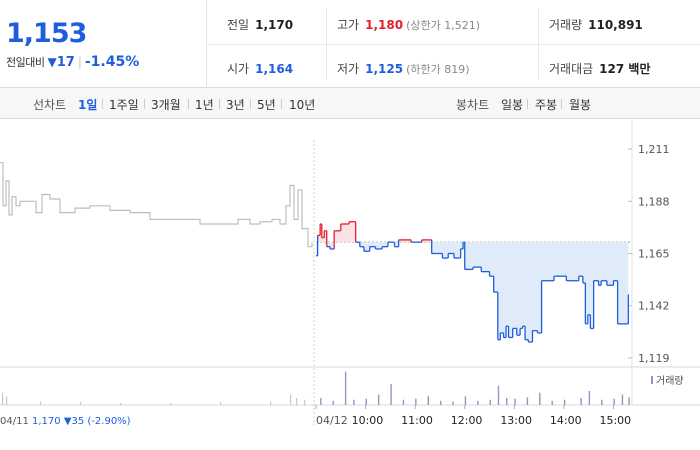 Image resolution: width=700 pixels, height=450 pixels. Describe the element at coordinates (472, 292) in the screenshot. I see `down-fill-area` at that location.